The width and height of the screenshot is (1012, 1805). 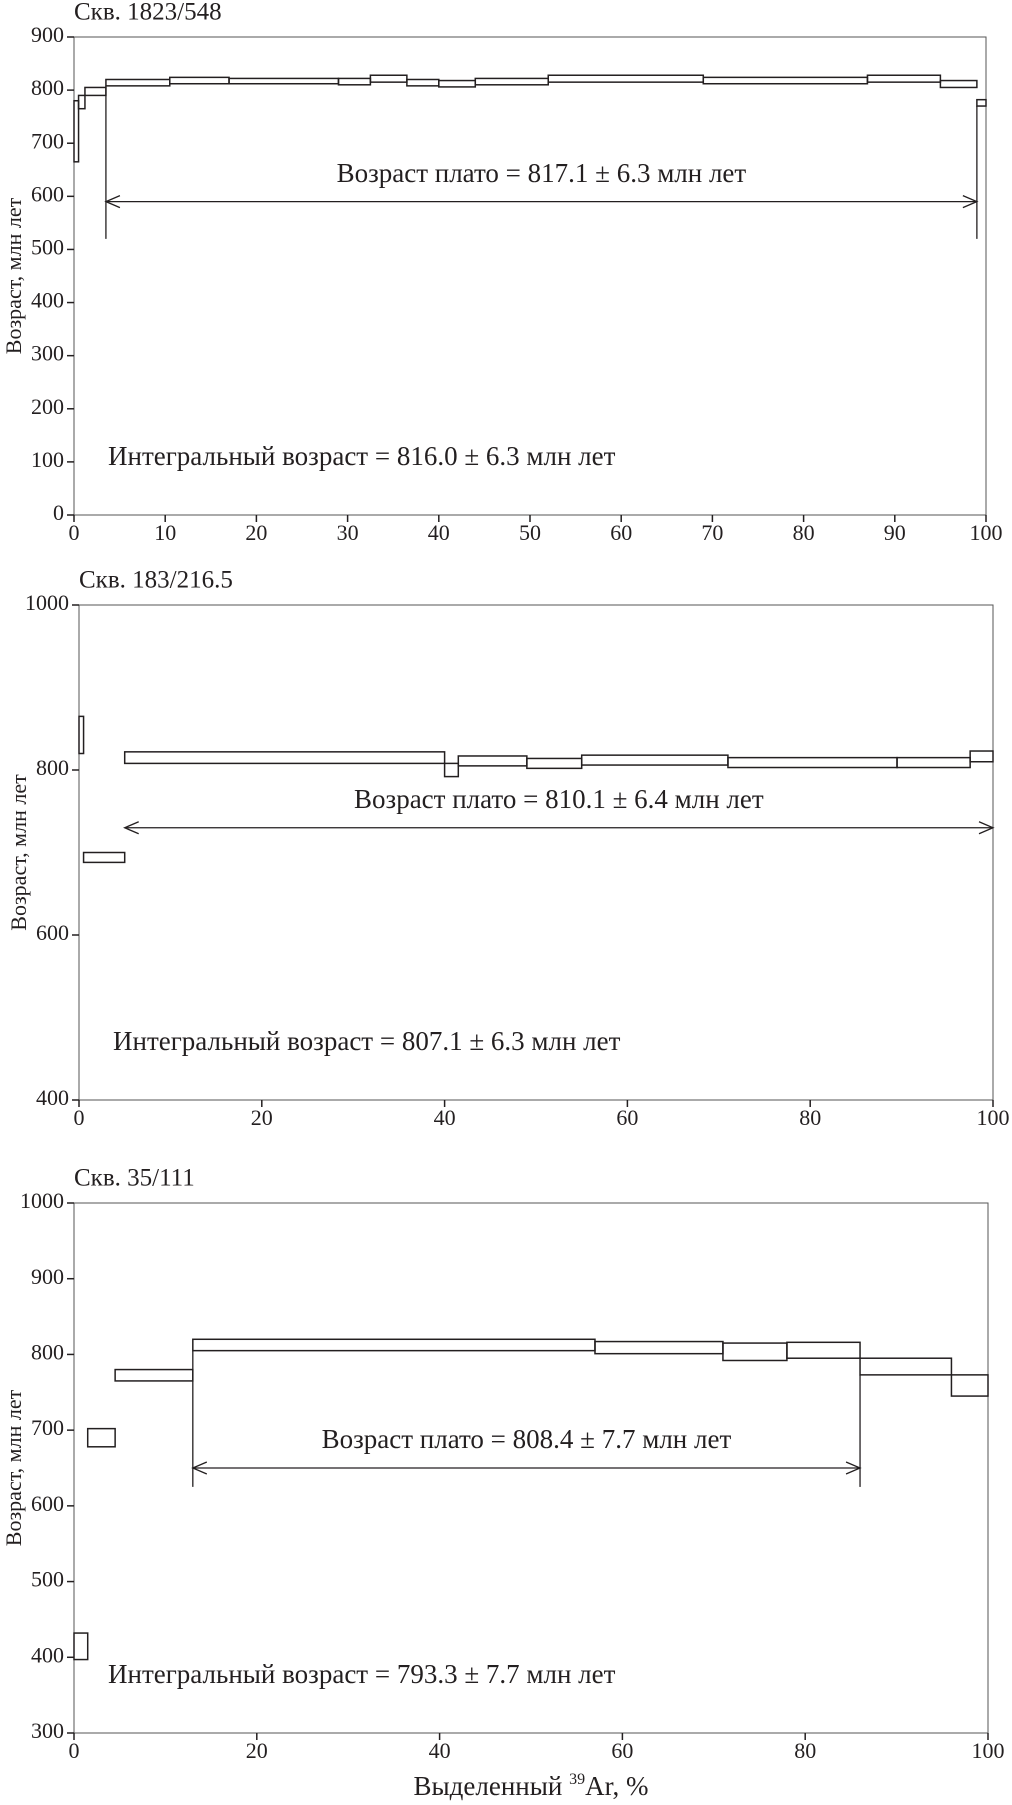 I want to click on x-axis-label: Выделенный 39Ar, %, so click(x=531, y=1786).